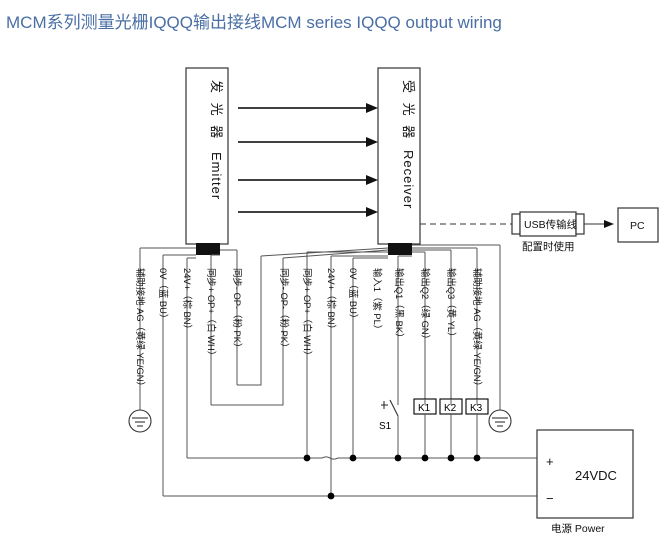  Describe the element at coordinates (216, 176) in the screenshot. I see `emitter-label-en: Emitter` at that location.